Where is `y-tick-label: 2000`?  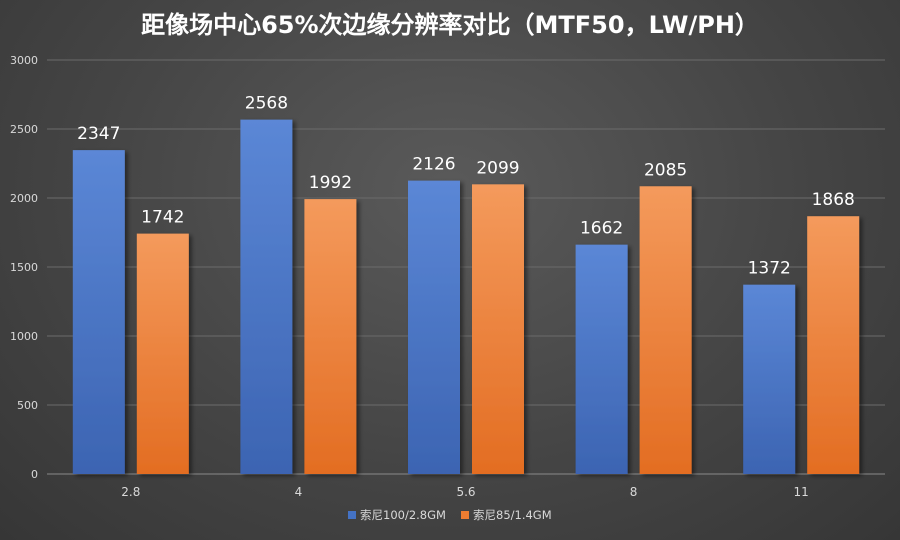
y-tick-label: 2000 is located at coordinates (24, 198).